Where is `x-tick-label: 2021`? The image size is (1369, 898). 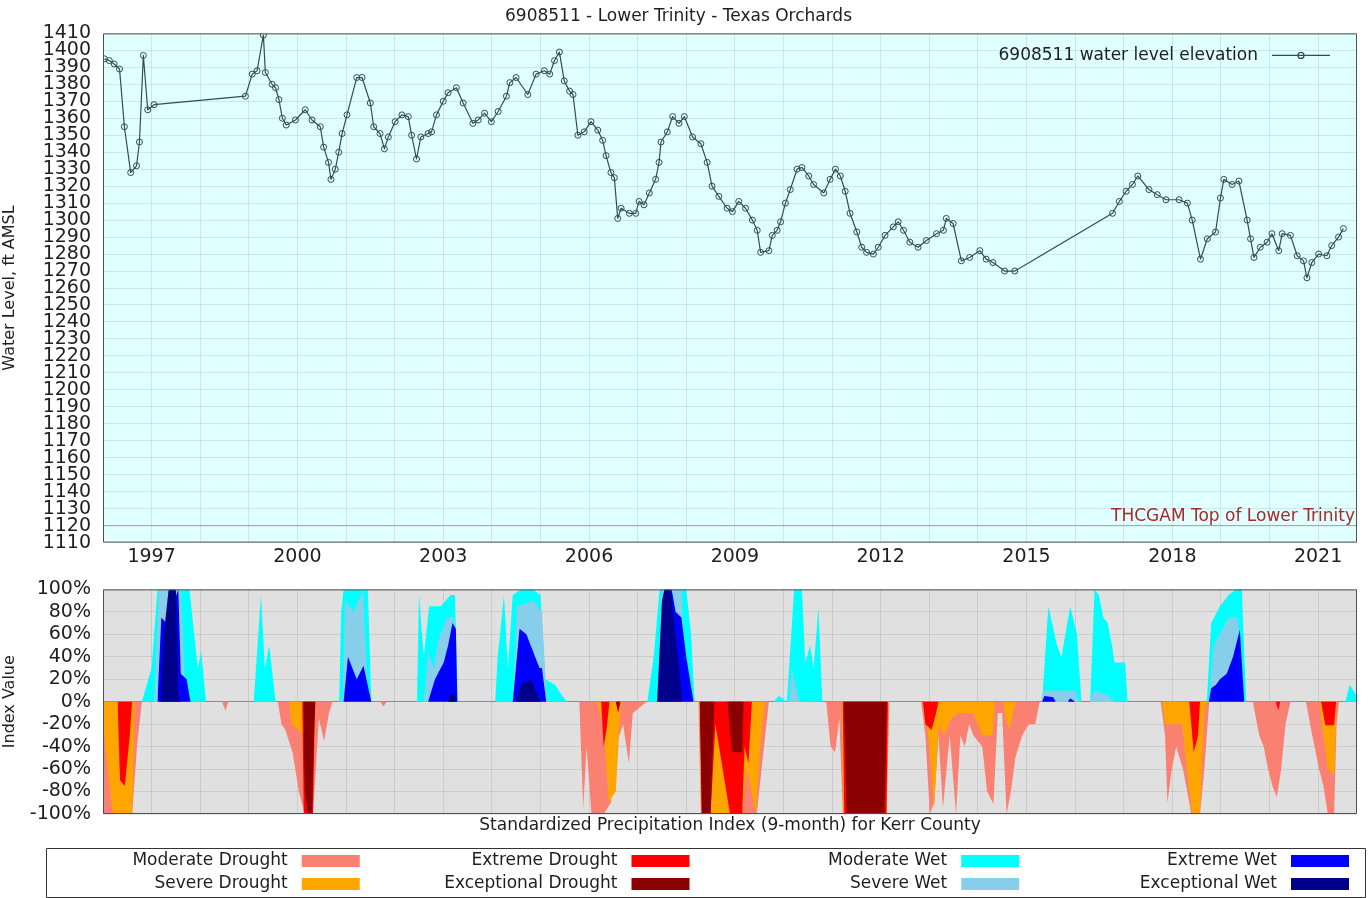
x-tick-label: 2021 is located at coordinates (1318, 554).